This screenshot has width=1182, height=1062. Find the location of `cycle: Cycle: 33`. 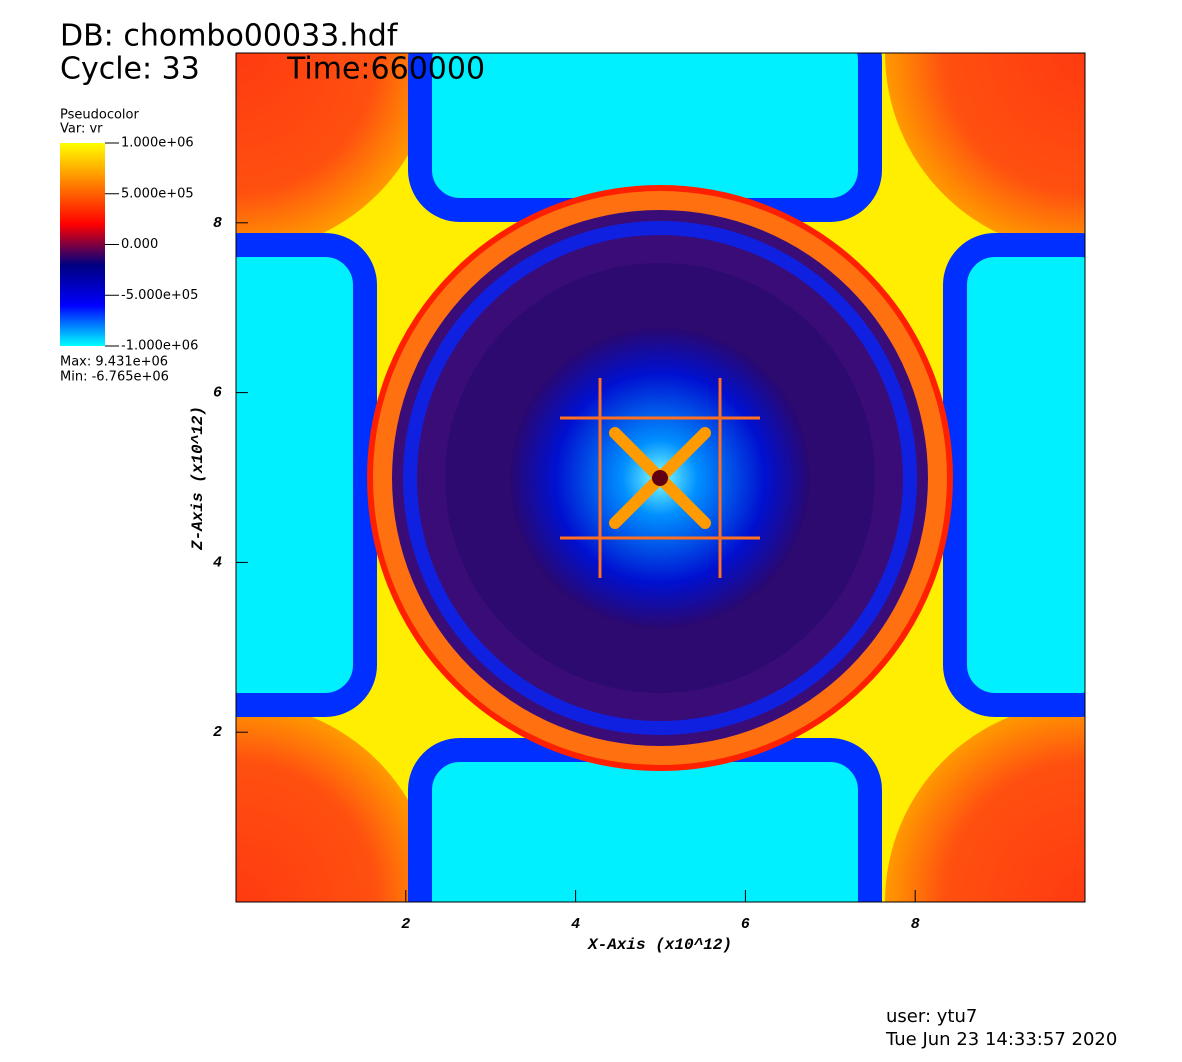

cycle: Cycle: 33 is located at coordinates (130, 69).